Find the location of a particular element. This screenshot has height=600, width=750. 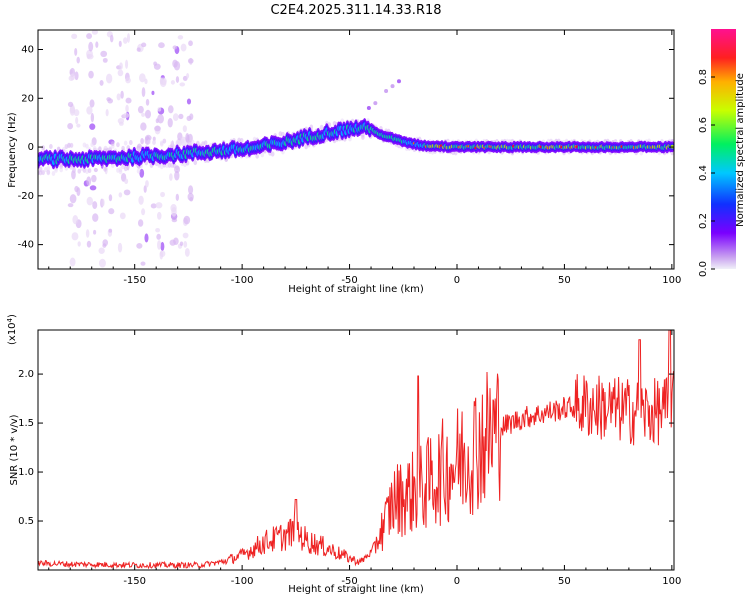

colorbar-tick-label: 0.2 is located at coordinates (703, 221).